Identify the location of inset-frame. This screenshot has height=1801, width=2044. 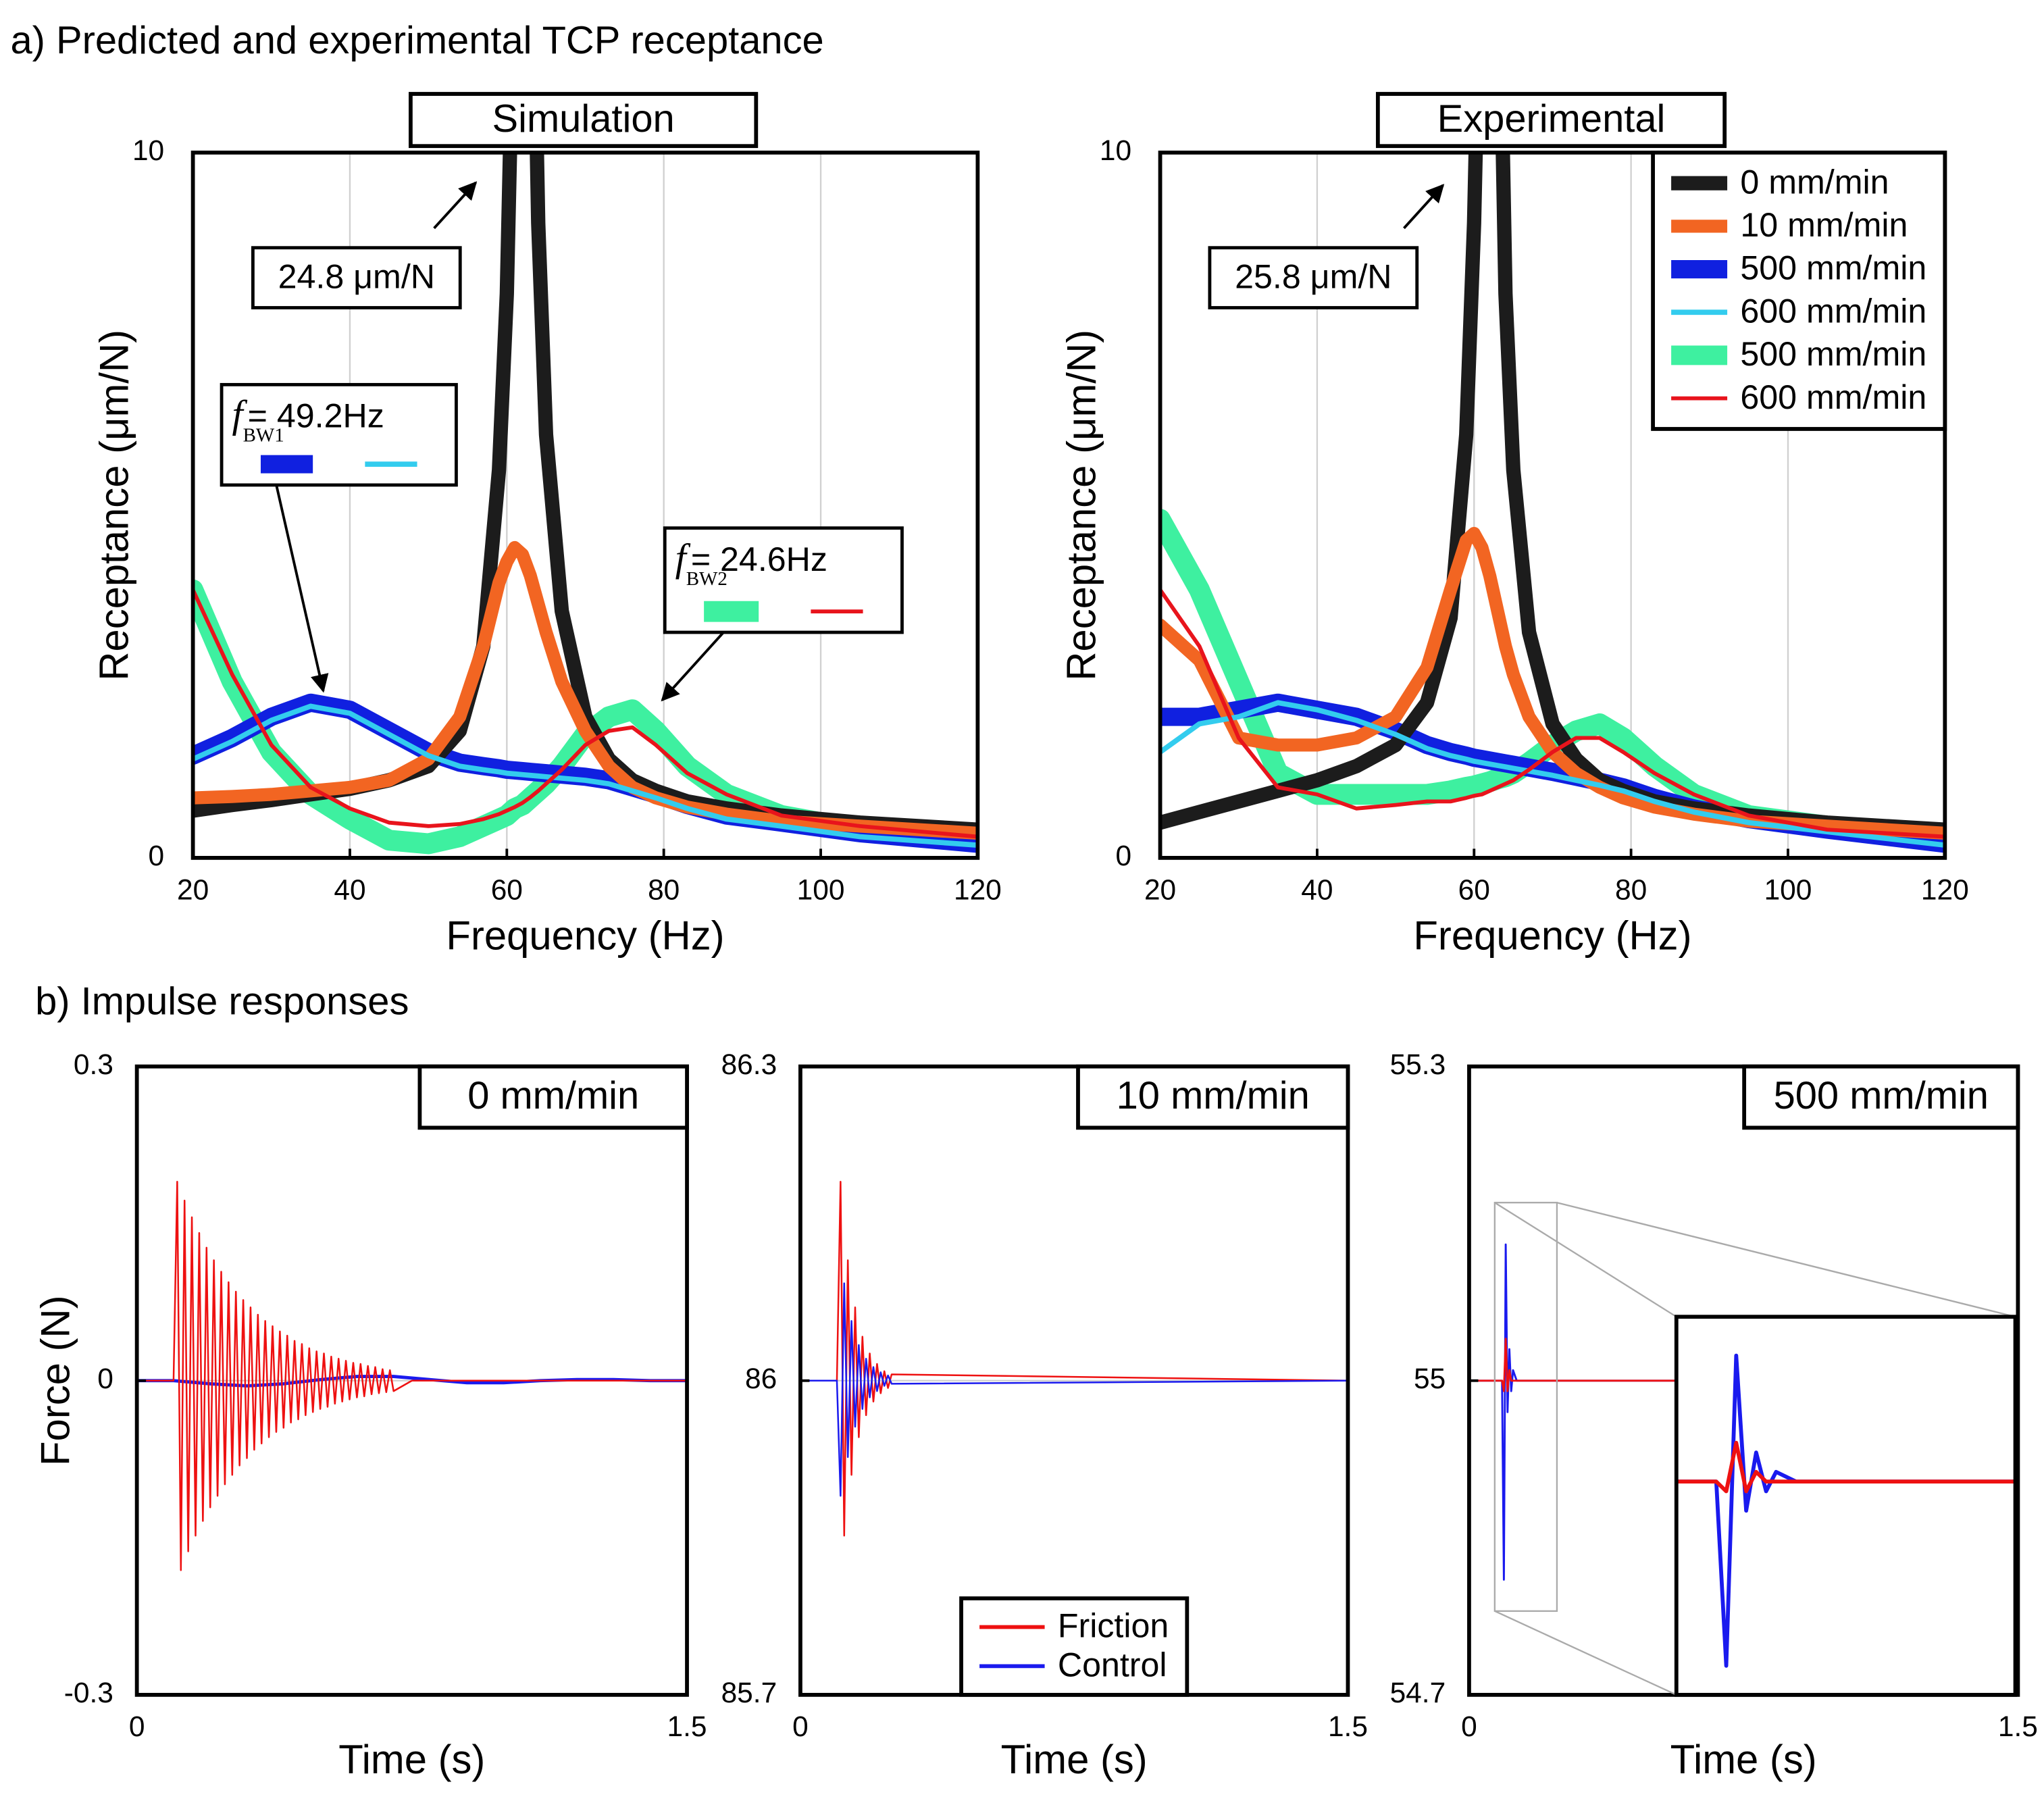
(1846, 1506).